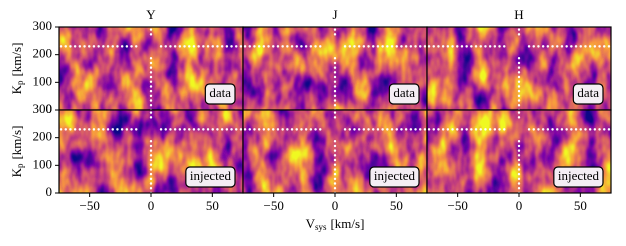 Image resolution: width=626 pixels, height=246 pixels. What do you see at coordinates (311, 223) in the screenshot?
I see `label-text: V` at bounding box center [311, 223].